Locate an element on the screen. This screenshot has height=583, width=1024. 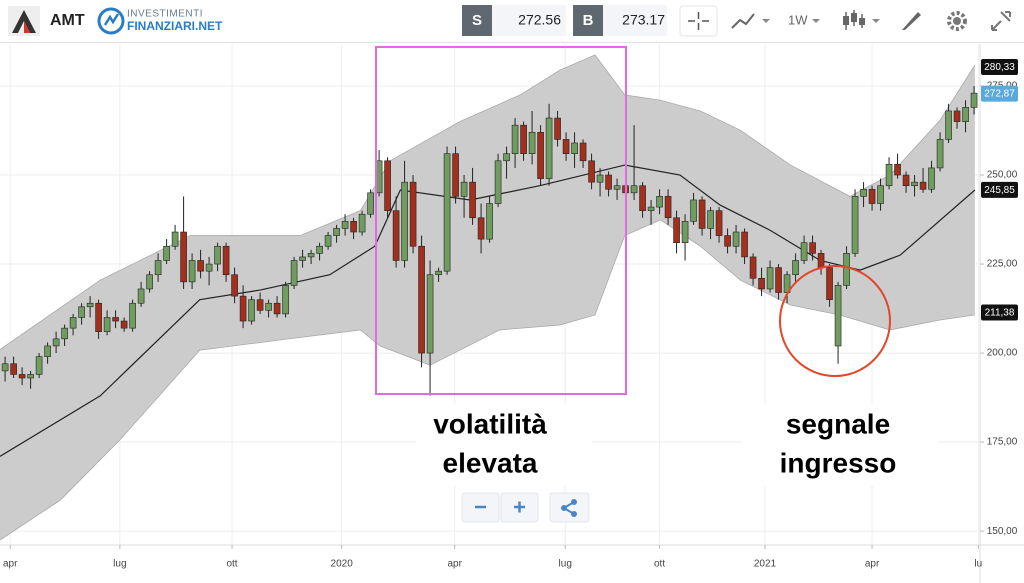
annotation: volatilità is located at coordinates (490, 423).